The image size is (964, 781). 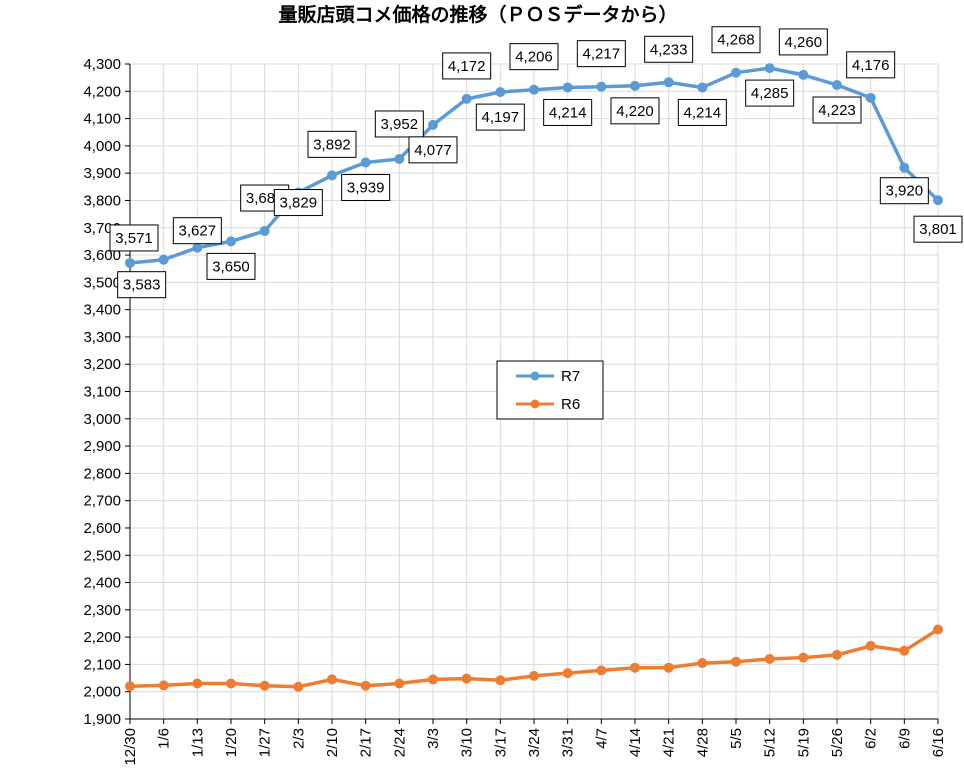 What do you see at coordinates (102, 310) in the screenshot?
I see `y-tick-label: 3,400` at bounding box center [102, 310].